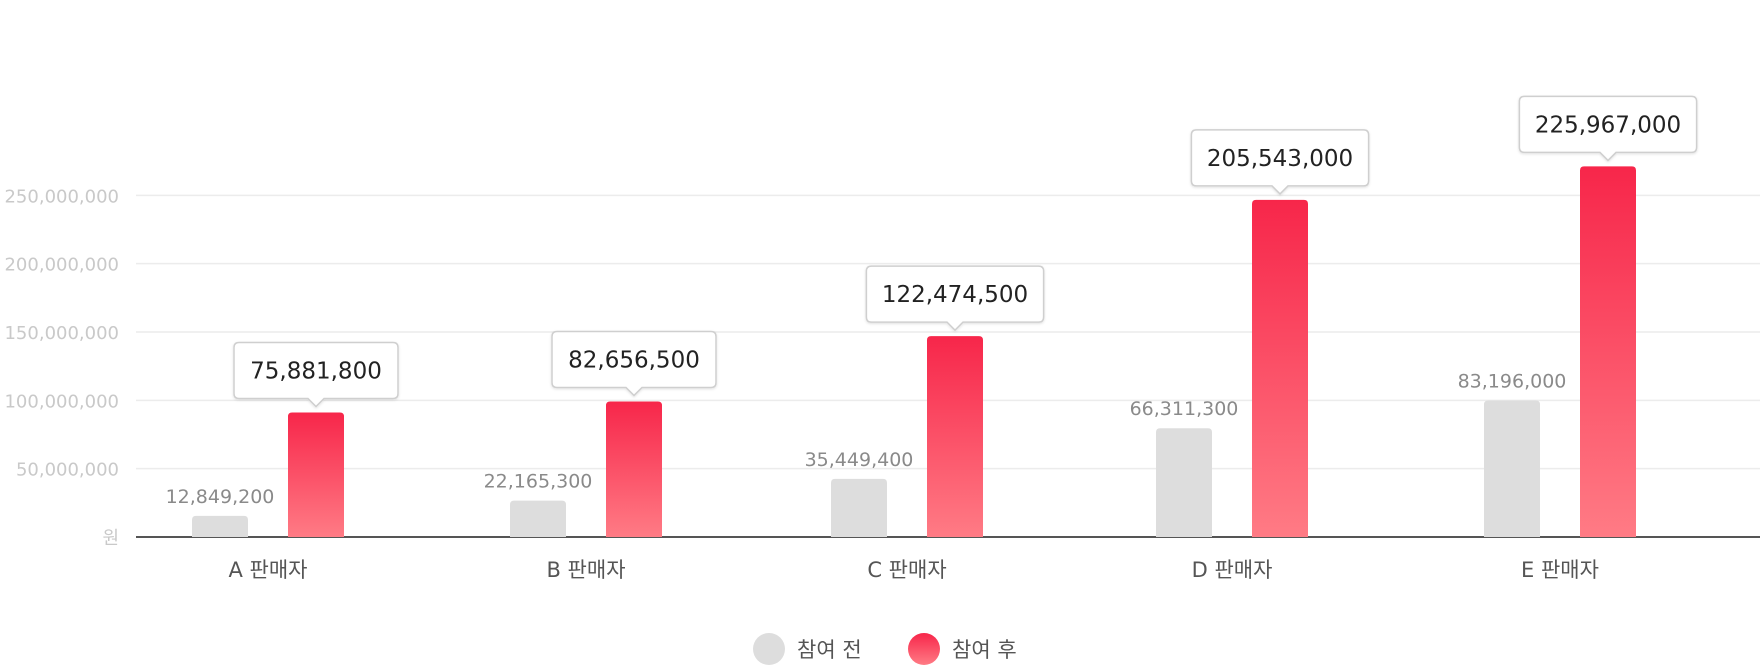 The width and height of the screenshot is (1760, 670). Describe the element at coordinates (61, 401) in the screenshot. I see `y-tick-label: 100,000,000` at that location.